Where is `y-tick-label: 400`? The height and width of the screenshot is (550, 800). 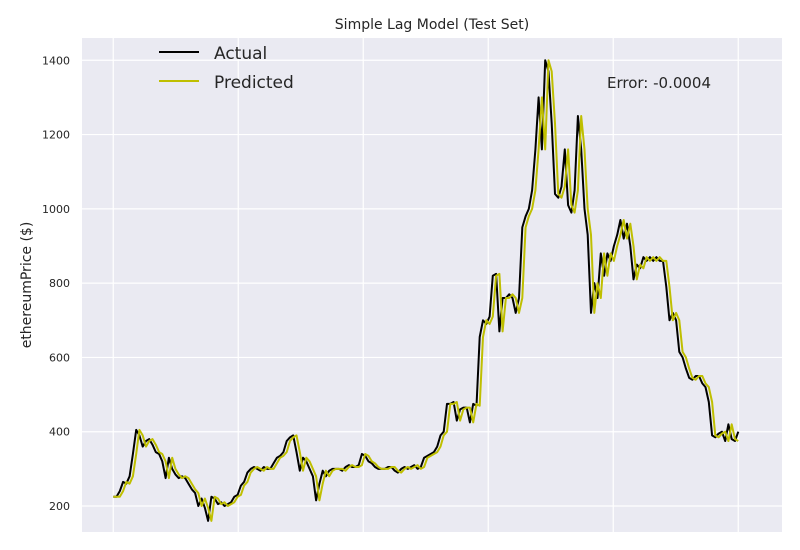 y-tick-label: 400 is located at coordinates (59, 432).